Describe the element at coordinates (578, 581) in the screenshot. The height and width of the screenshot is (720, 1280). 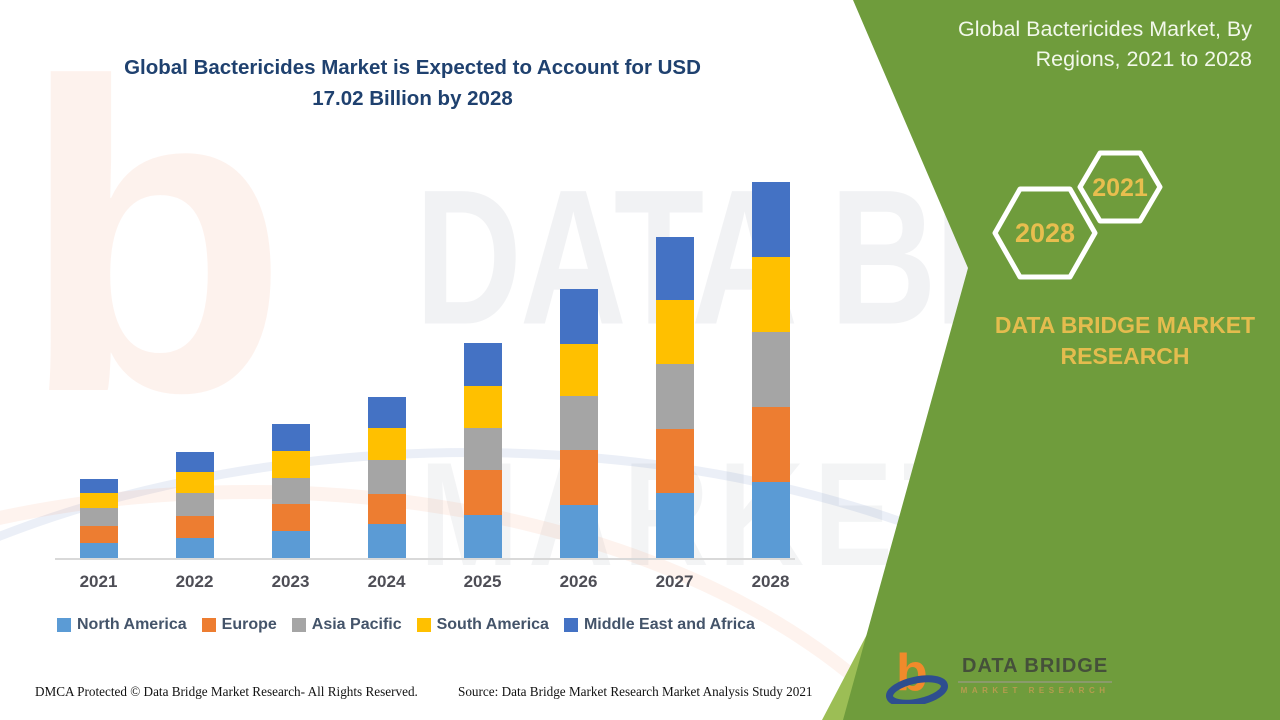
I see `x-axis-label-2026: 2026` at that location.